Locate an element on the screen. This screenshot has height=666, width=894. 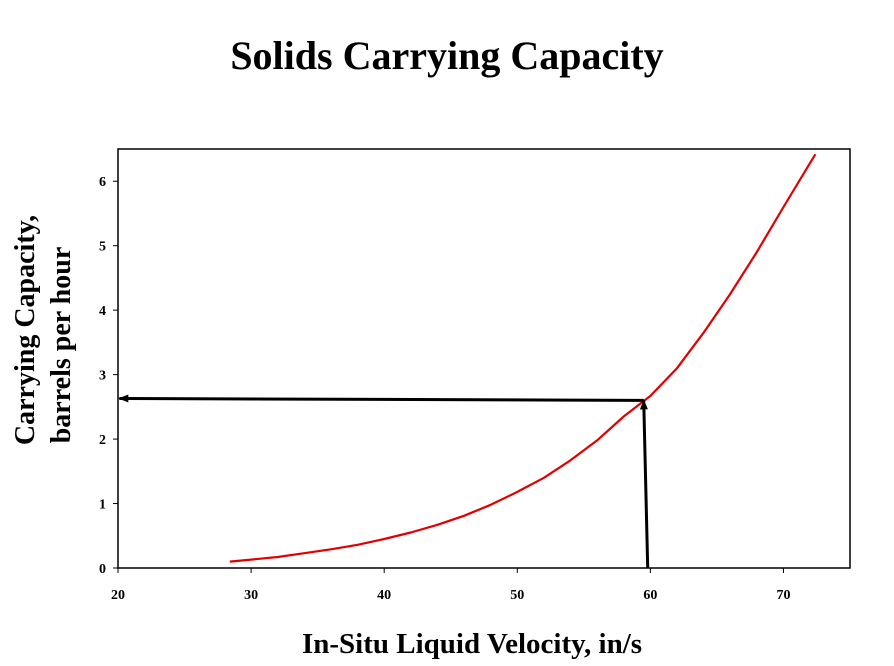
x-tick-label: 50 is located at coordinates (517, 595).